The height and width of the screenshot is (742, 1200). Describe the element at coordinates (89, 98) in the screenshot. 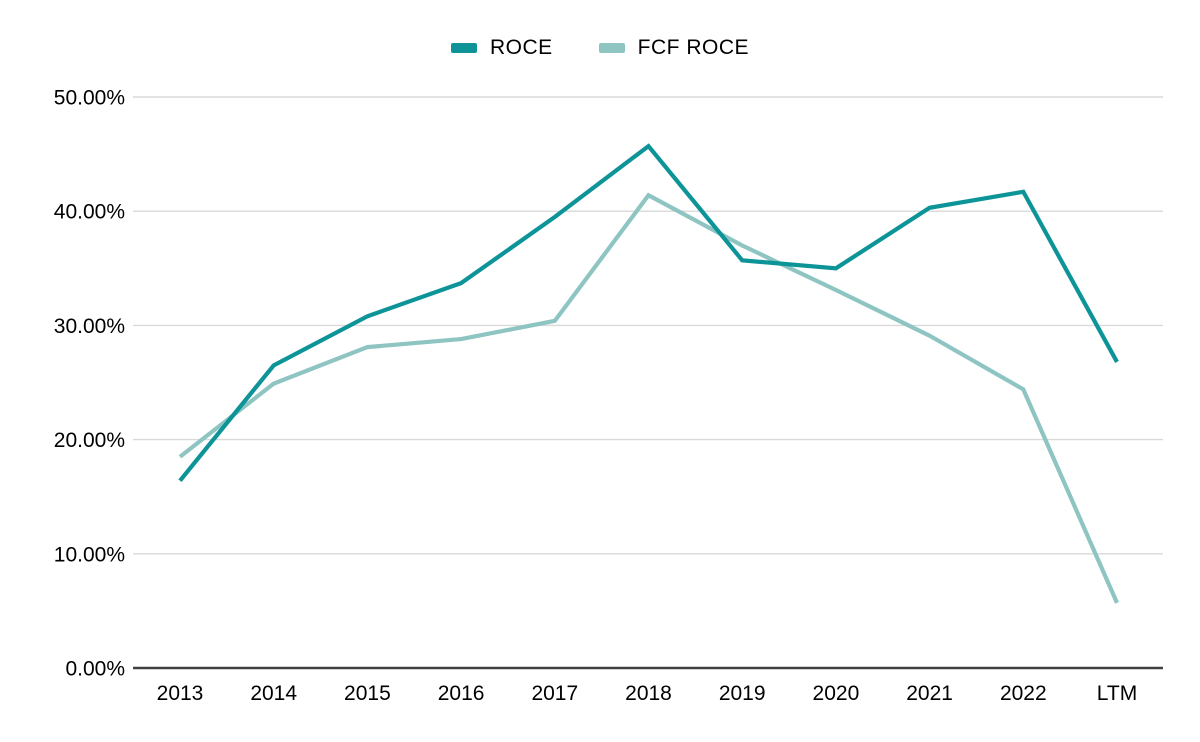

I see `y-axis-tick-label: 50.00%` at that location.